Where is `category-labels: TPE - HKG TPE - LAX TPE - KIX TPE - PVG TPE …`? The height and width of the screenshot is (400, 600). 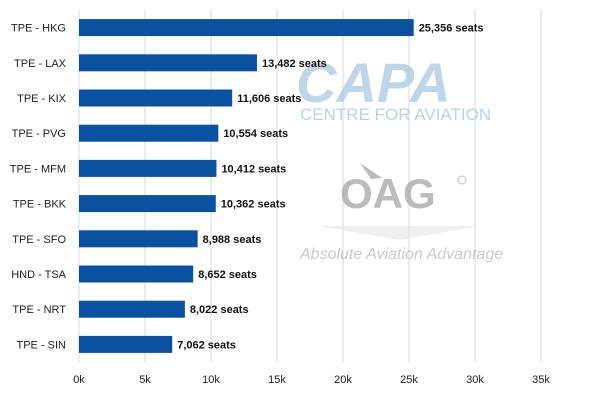
category-labels: TPE - HKG TPE - LAX TPE - KIX TPE - PVG TPE … is located at coordinates (38, 187).